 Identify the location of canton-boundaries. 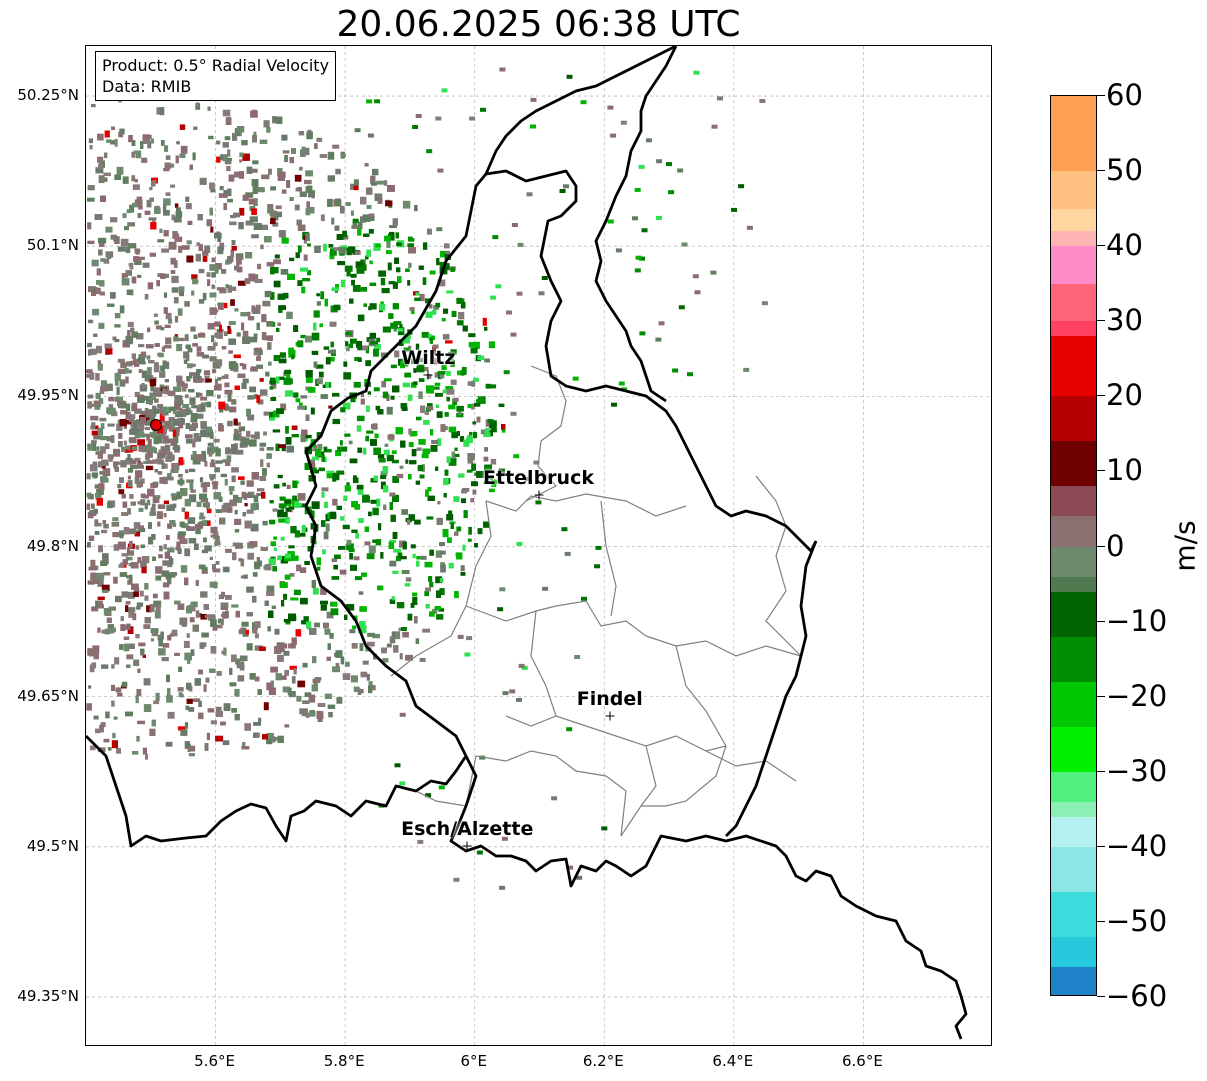
(596, 601).